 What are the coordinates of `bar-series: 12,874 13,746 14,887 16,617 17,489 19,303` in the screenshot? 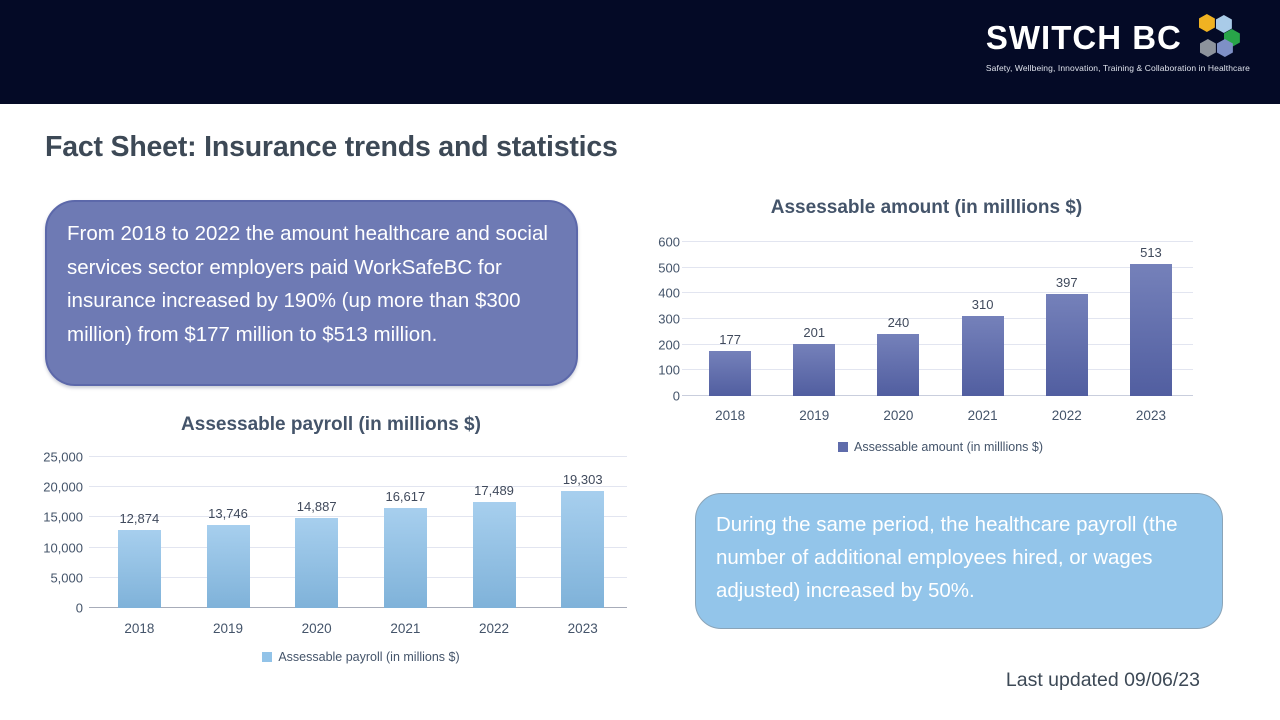 It's located at (361, 532).